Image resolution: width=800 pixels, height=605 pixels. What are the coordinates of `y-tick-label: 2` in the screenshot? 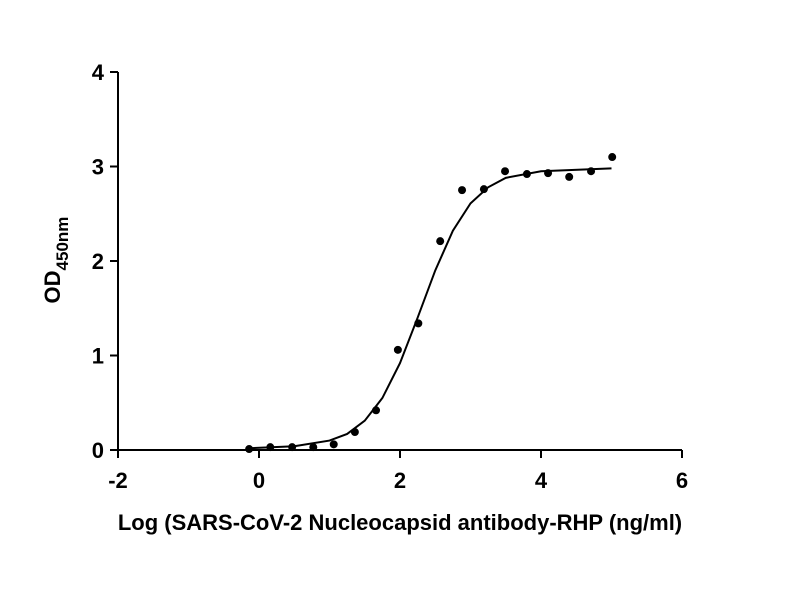 It's located at (98, 261).